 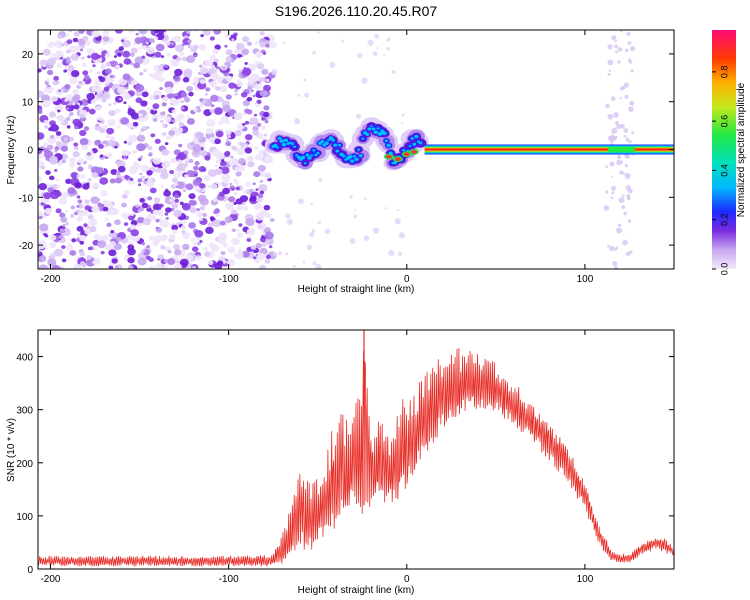 What do you see at coordinates (621, 149) in the screenshot?
I see `carrier-fade` at bounding box center [621, 149].